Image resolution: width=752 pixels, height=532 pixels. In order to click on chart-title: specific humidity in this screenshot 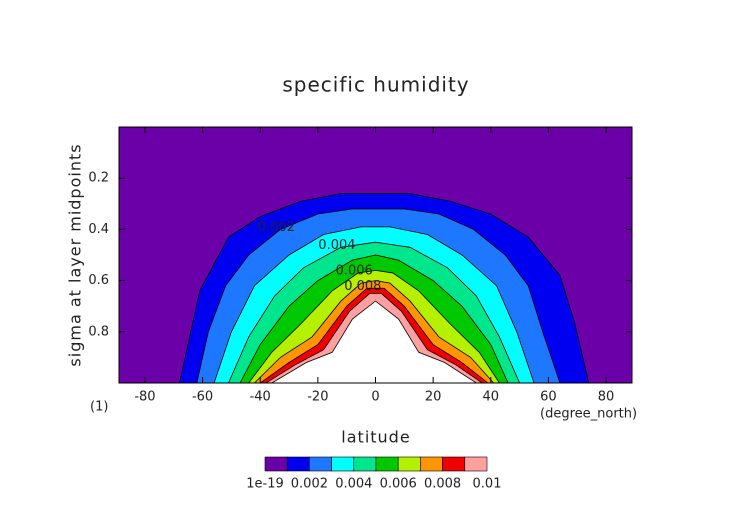, I will do `click(375, 85)`.